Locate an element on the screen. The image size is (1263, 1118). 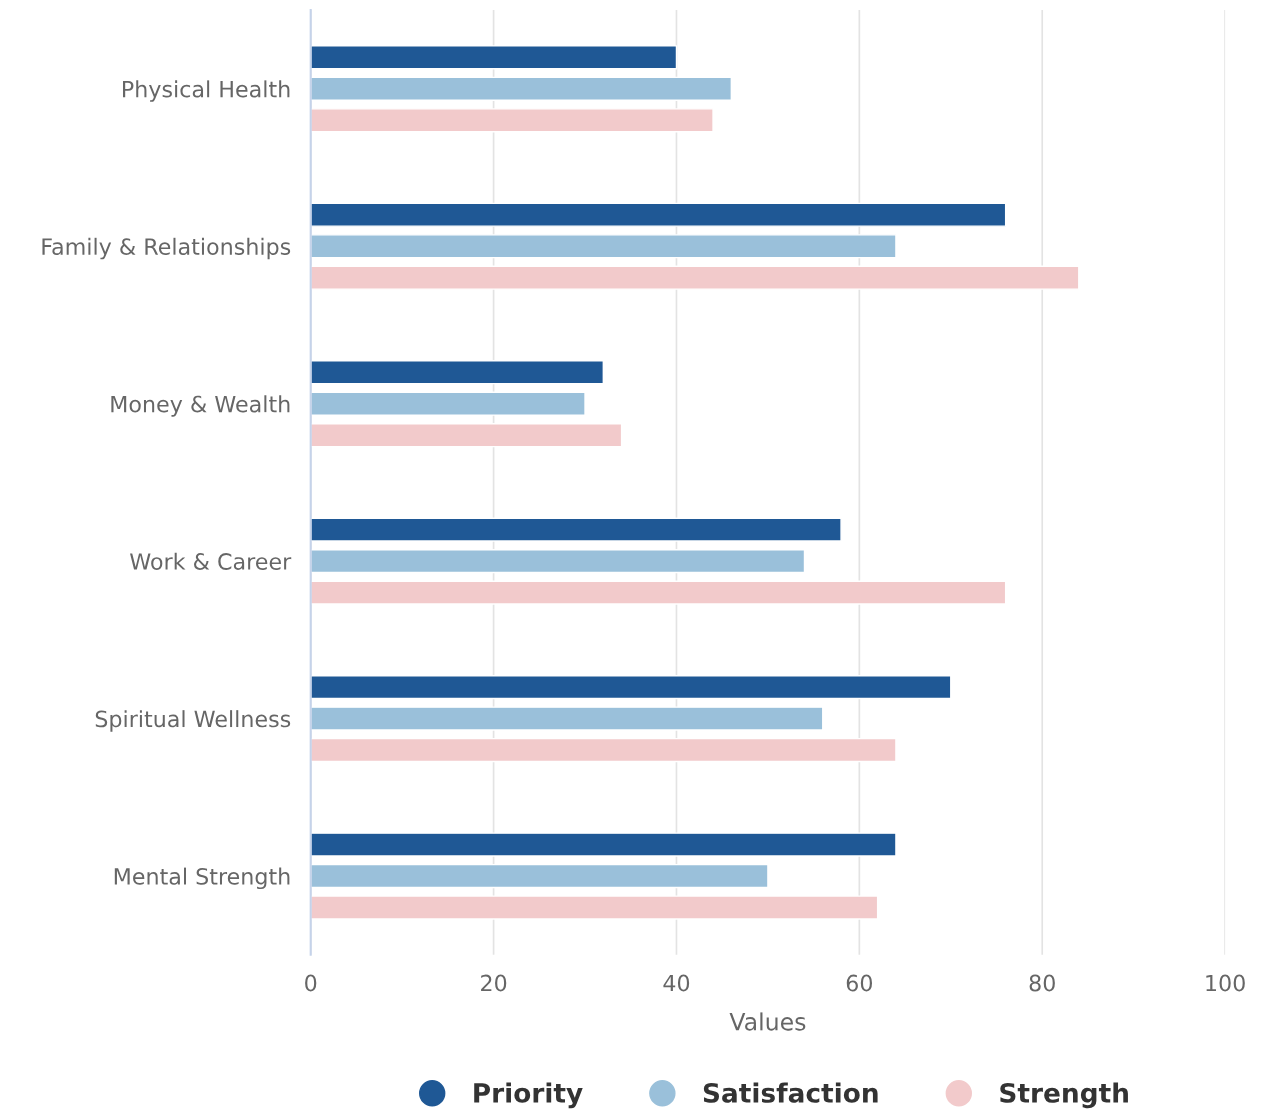
x-tick-label: 20 is located at coordinates (494, 983).